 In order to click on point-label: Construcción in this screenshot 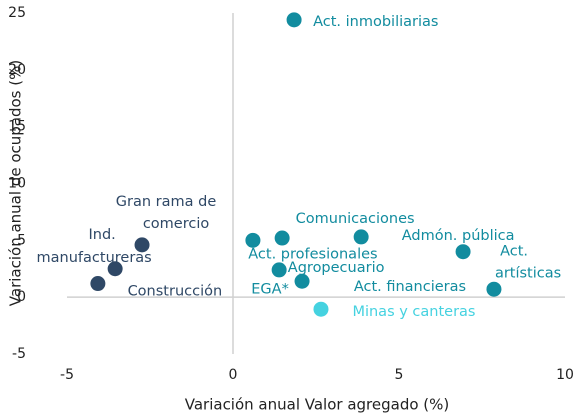, I will do `click(175, 292)`.